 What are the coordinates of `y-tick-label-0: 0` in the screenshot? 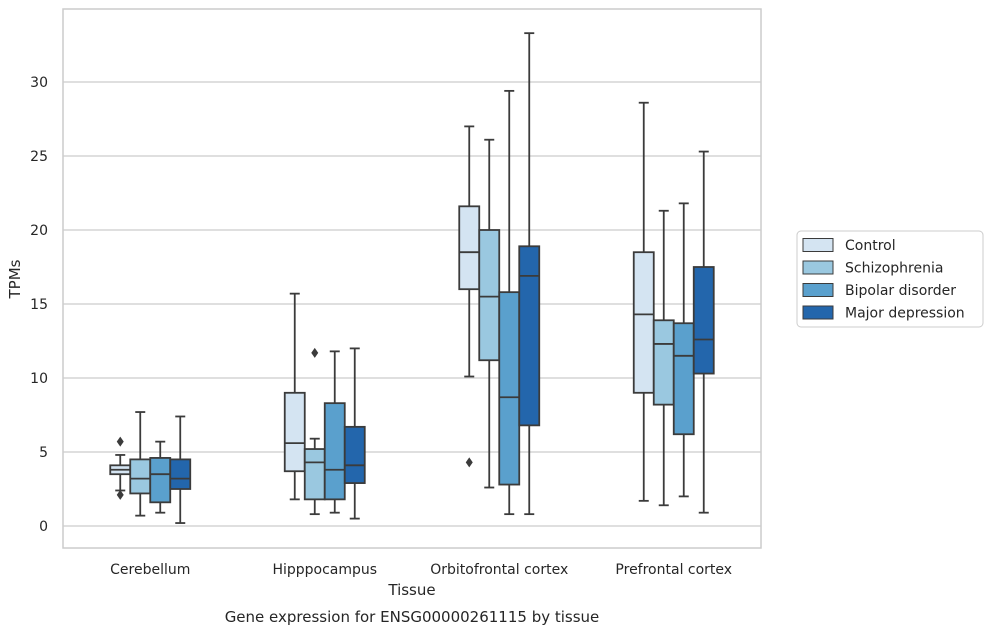 It's located at (43, 527).